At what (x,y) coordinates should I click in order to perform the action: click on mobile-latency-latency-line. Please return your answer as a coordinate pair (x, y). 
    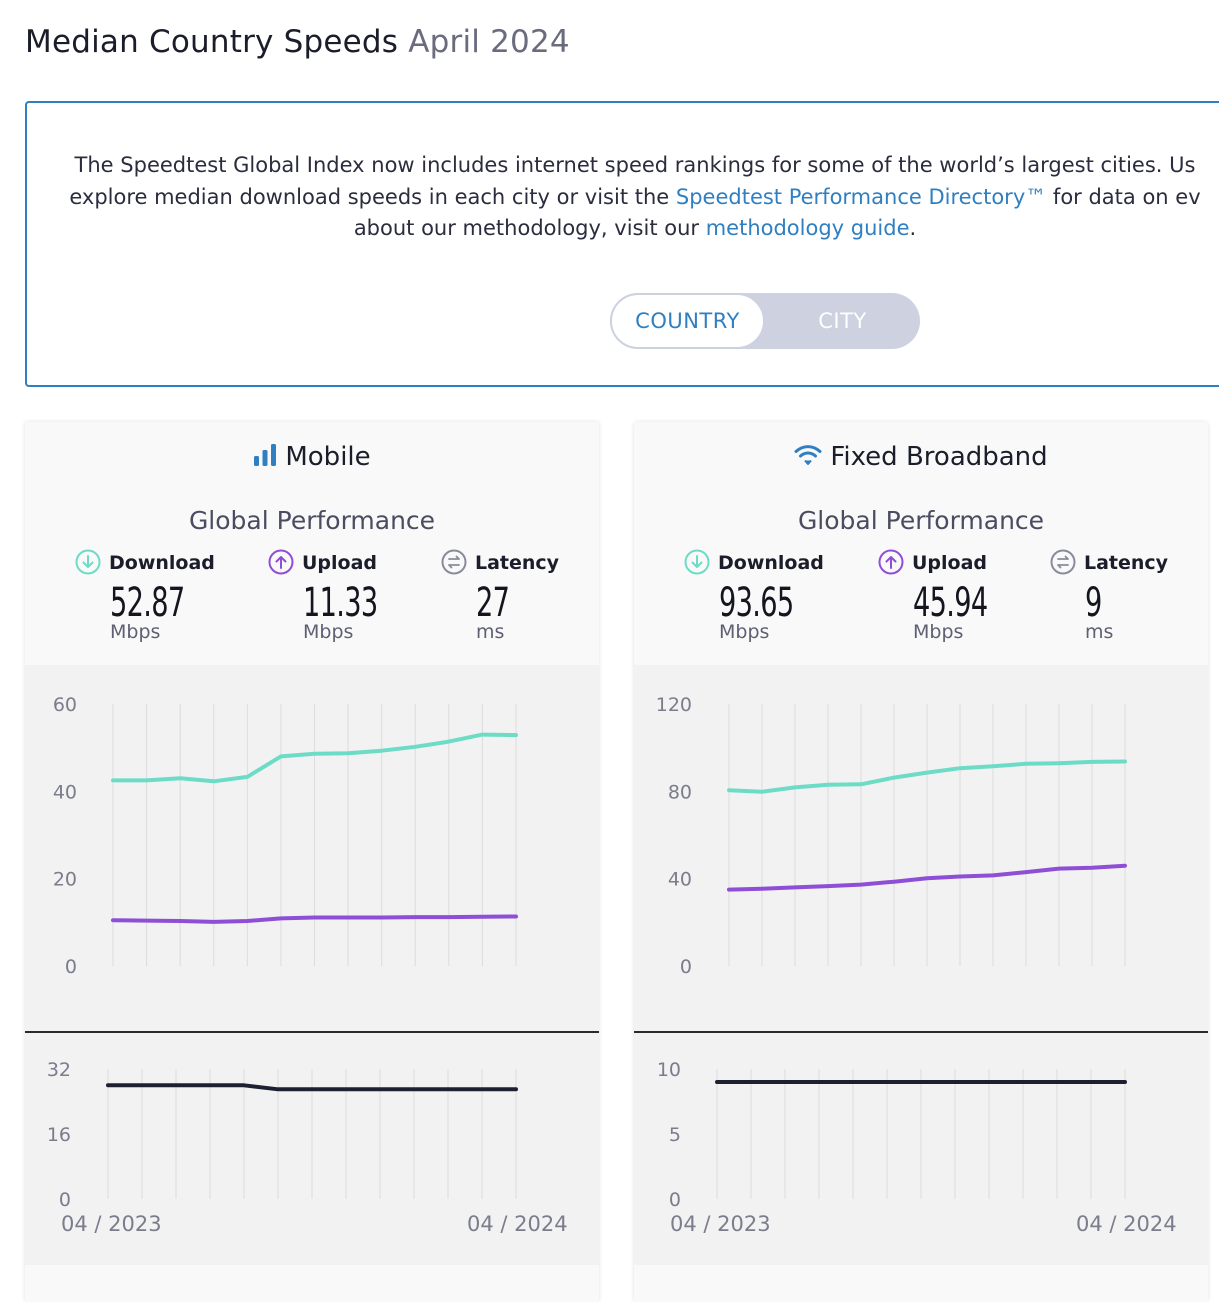
    Looking at the image, I should click on (312, 1087).